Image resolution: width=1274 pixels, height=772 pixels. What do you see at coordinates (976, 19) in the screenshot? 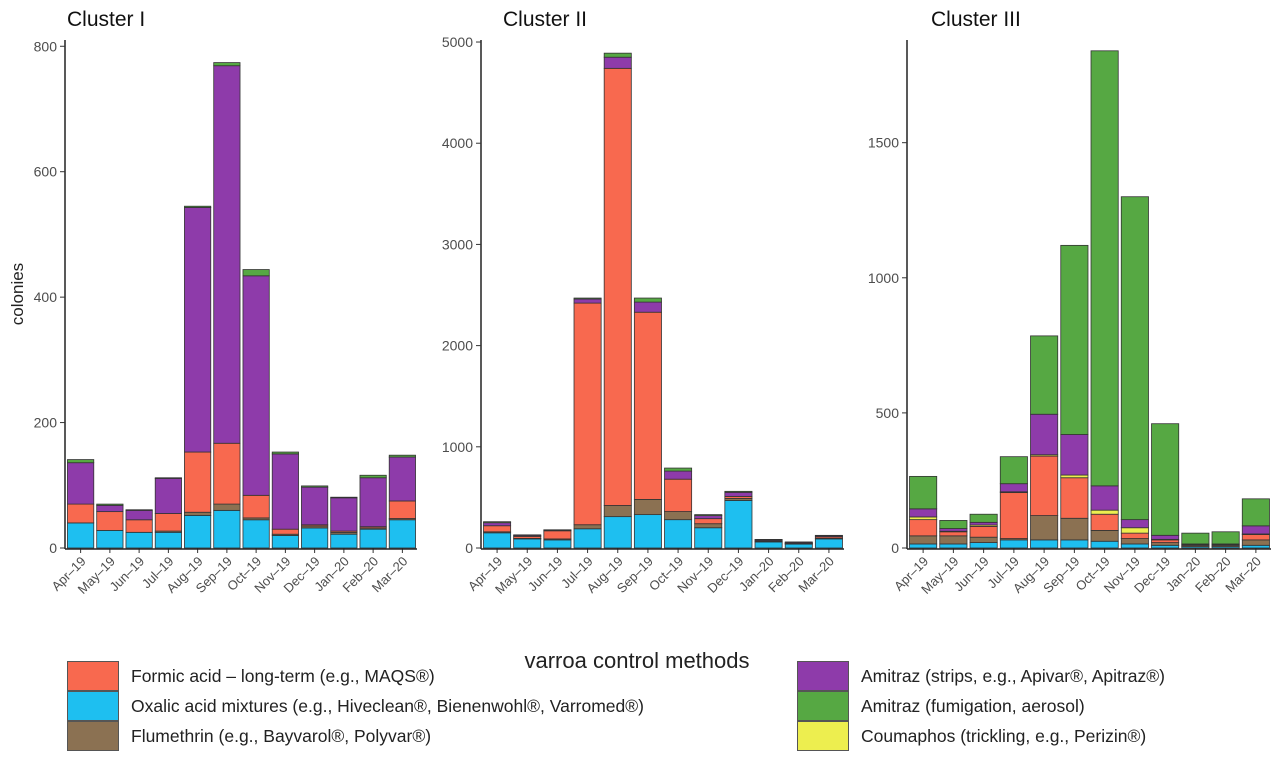
I see `panel-title: Cluster III` at bounding box center [976, 19].